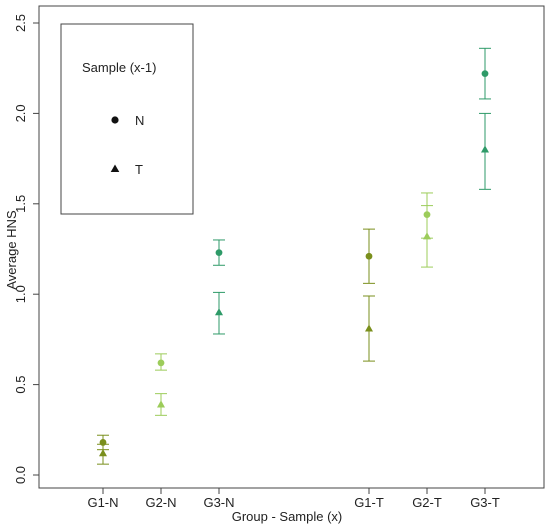  What do you see at coordinates (20, 385) in the screenshot?
I see `y-tick-label: 0.5` at bounding box center [20, 385].